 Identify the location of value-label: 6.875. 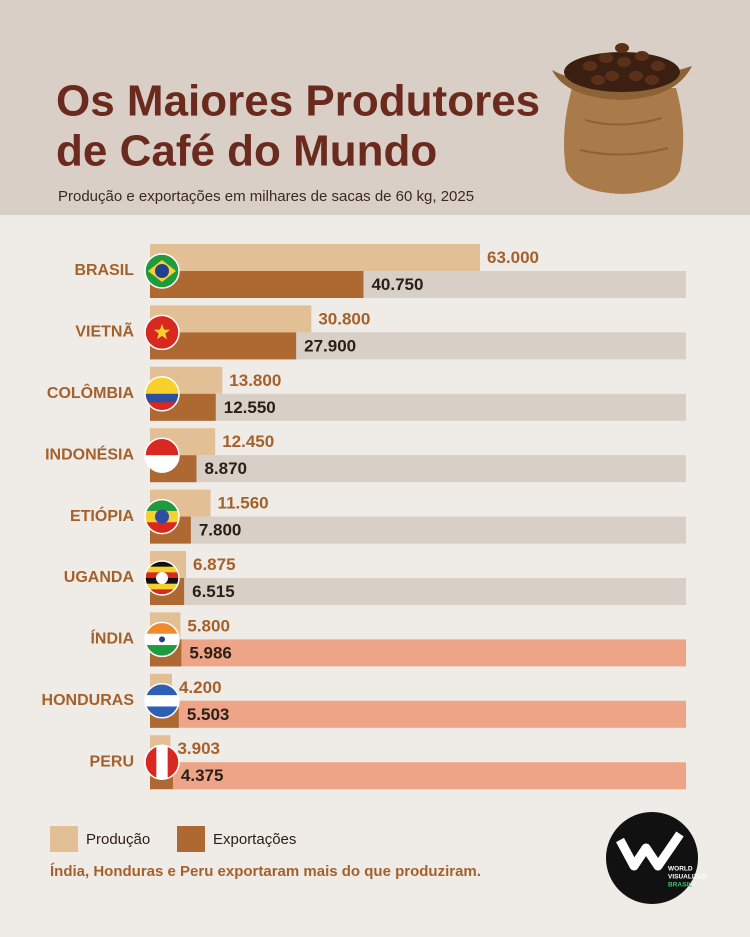
(214, 564).